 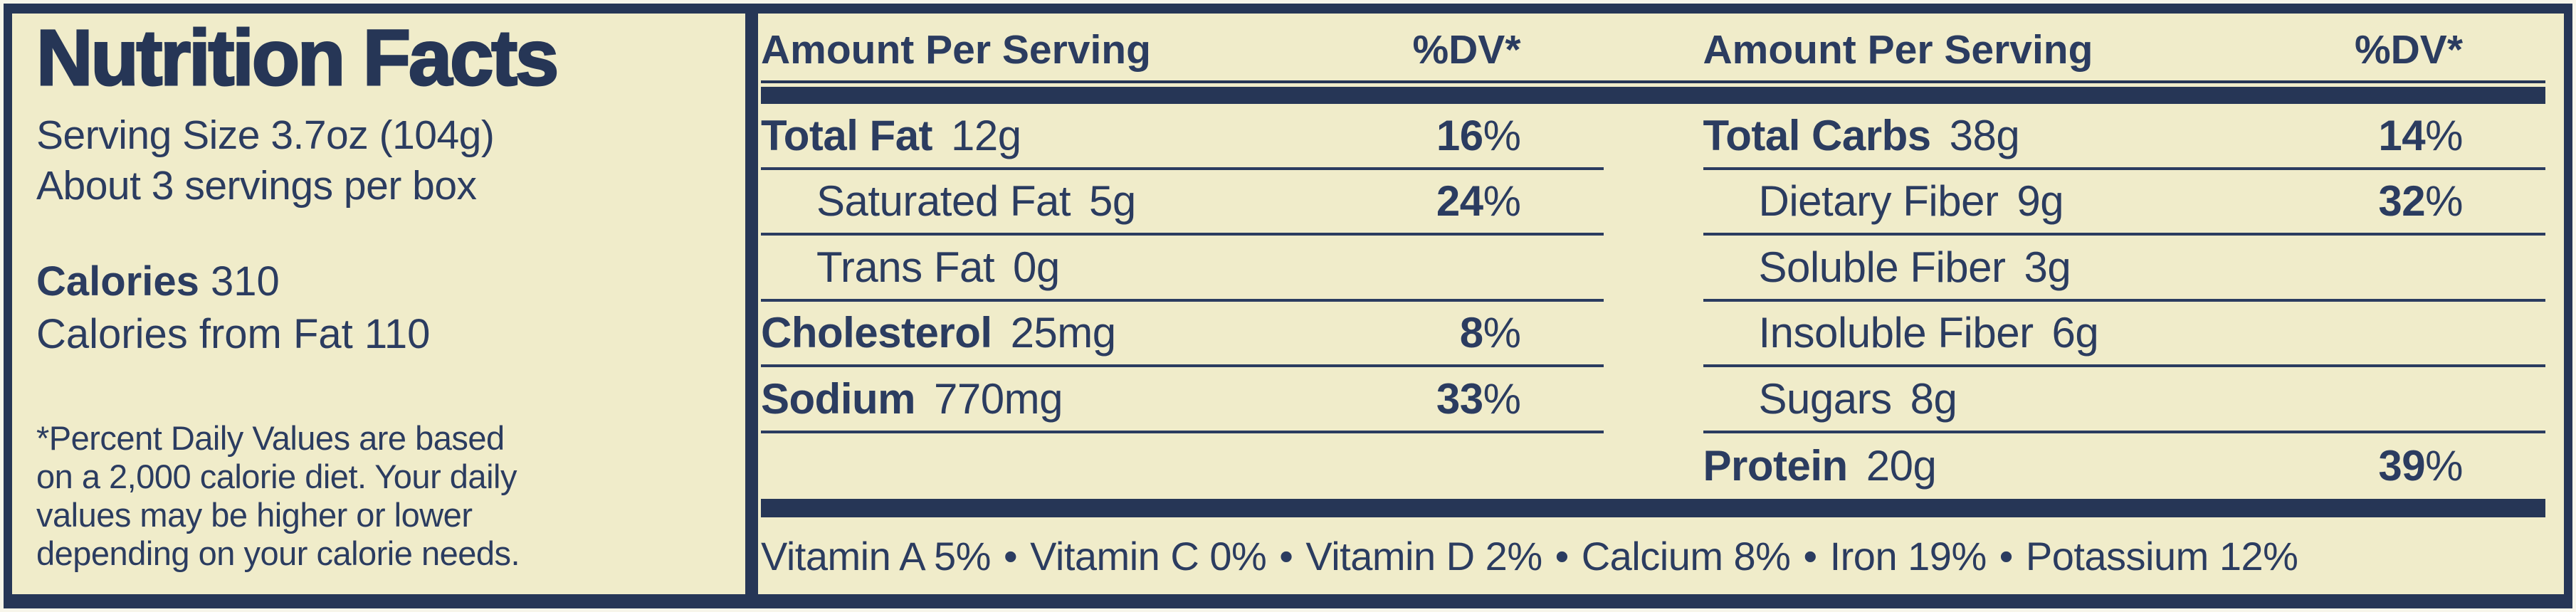 What do you see at coordinates (2124, 203) in the screenshot?
I see `row-dietary-fiber: Dietary Fiber 9g 32%` at bounding box center [2124, 203].